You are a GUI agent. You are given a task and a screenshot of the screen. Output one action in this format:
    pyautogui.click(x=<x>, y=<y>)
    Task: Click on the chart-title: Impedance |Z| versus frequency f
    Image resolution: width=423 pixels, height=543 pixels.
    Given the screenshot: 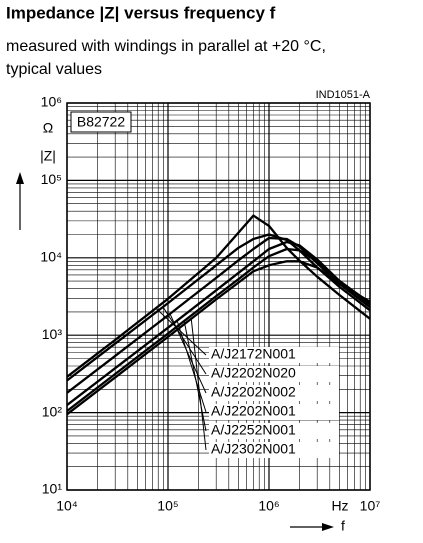 What is the action you would take?
    pyautogui.click(x=141, y=12)
    